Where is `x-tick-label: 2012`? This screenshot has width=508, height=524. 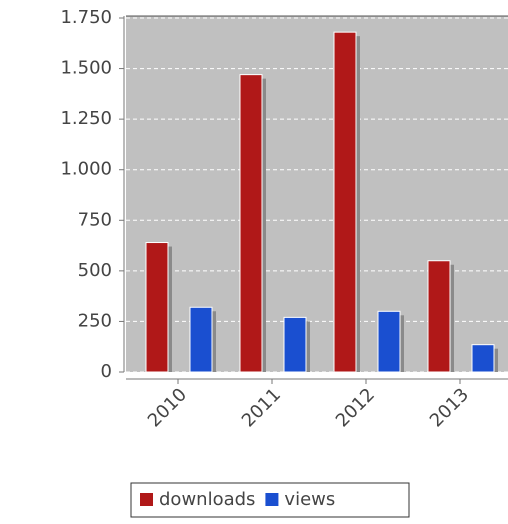
x-tick-label: 2012 is located at coordinates (355, 407).